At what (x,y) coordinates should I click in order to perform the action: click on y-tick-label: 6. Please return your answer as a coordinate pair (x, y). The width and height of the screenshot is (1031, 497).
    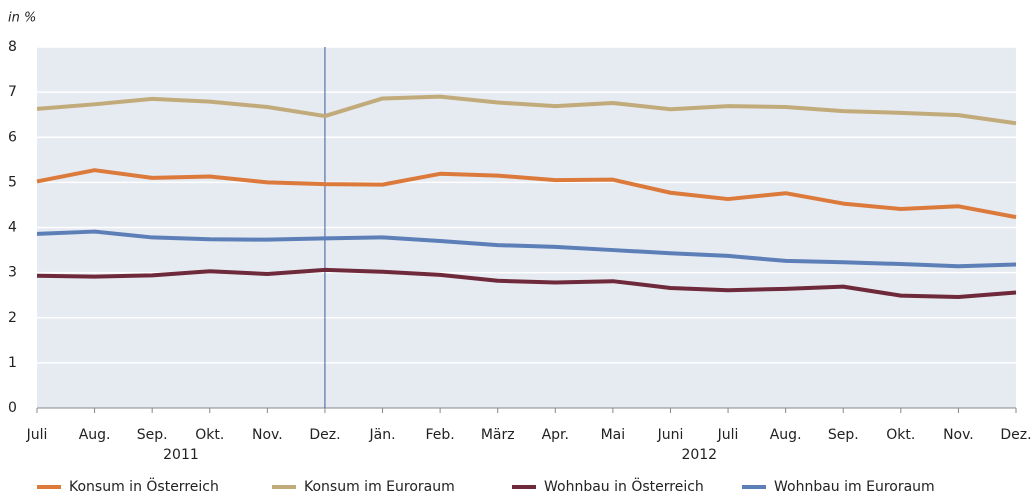
    Looking at the image, I should click on (12, 137).